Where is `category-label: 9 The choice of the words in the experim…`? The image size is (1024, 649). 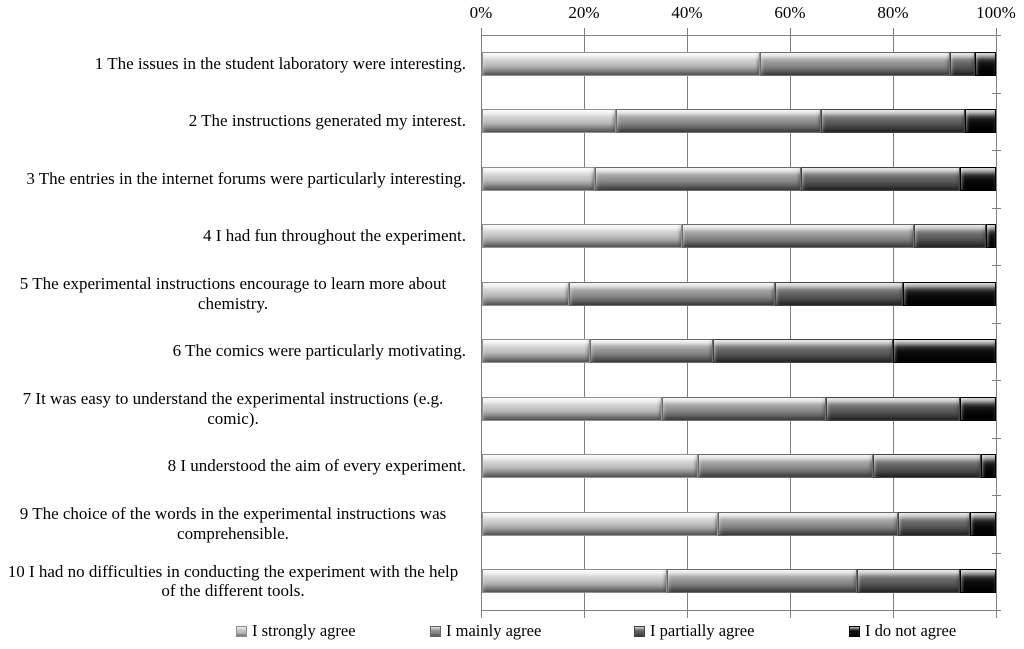 category-label: 9 The choice of the words in the experim… is located at coordinates (234, 524).